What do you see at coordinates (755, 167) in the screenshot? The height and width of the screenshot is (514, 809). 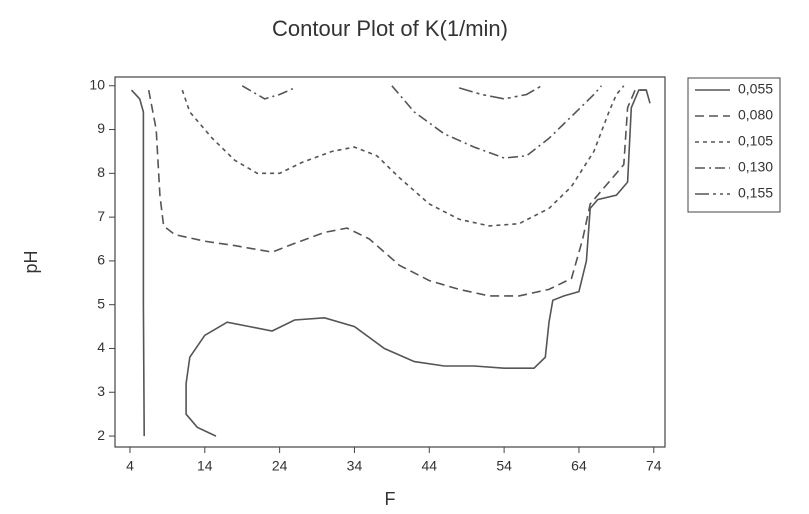 I see `legend-label: 0,130` at bounding box center [755, 167].